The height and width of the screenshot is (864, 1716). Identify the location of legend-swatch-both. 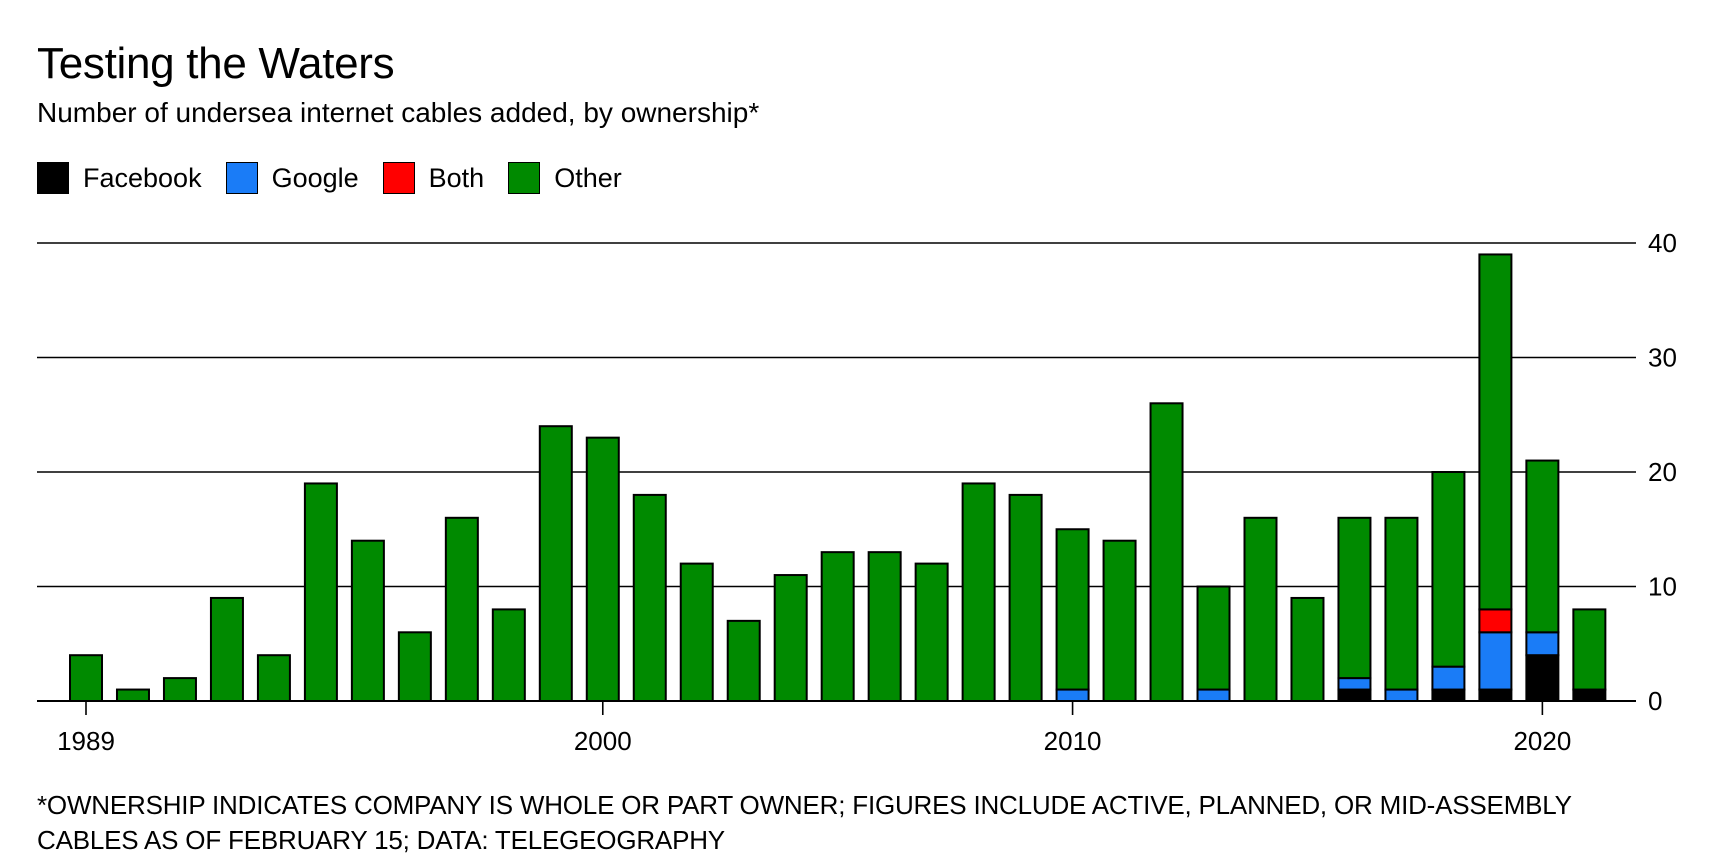
(398, 178).